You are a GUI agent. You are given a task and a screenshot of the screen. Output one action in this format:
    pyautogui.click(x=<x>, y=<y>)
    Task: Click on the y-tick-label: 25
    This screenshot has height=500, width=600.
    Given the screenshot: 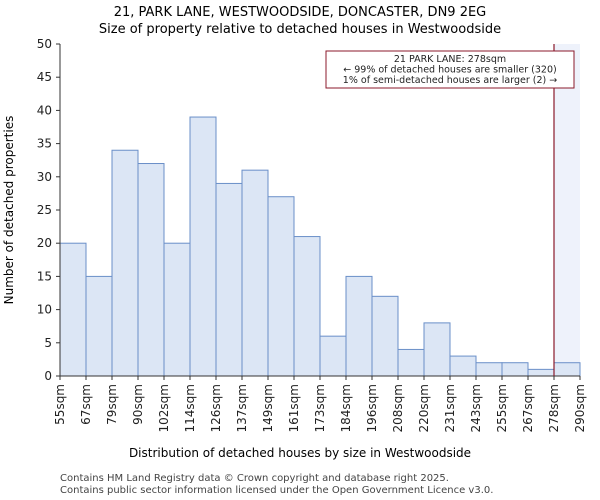 What is the action you would take?
    pyautogui.click(x=44, y=210)
    